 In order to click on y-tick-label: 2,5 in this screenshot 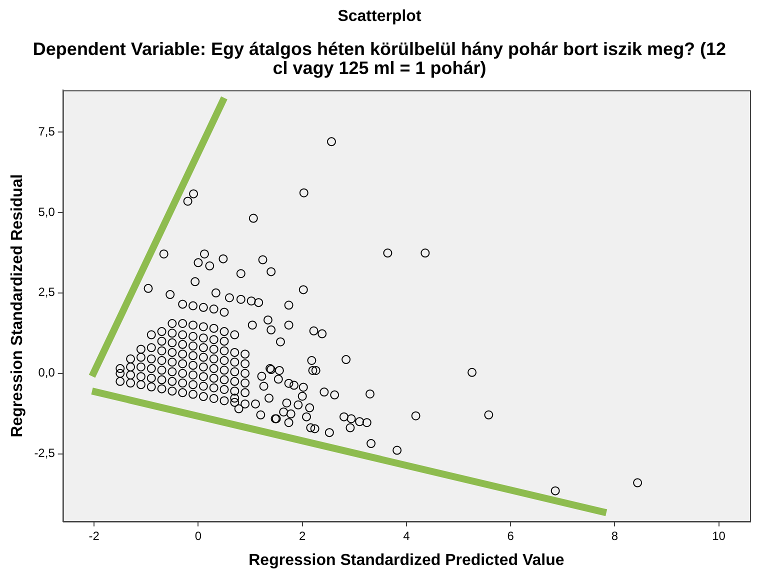, I will do `click(47, 292)`.